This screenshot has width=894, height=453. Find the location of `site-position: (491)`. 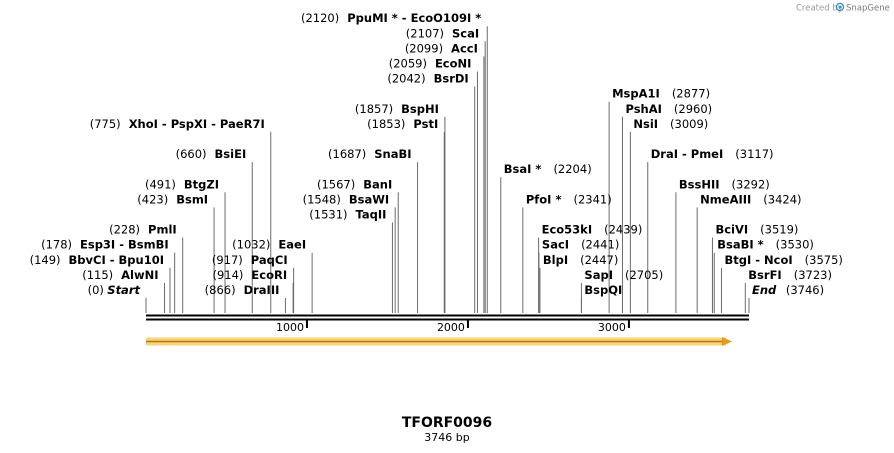

site-position: (491) is located at coordinates (160, 184).